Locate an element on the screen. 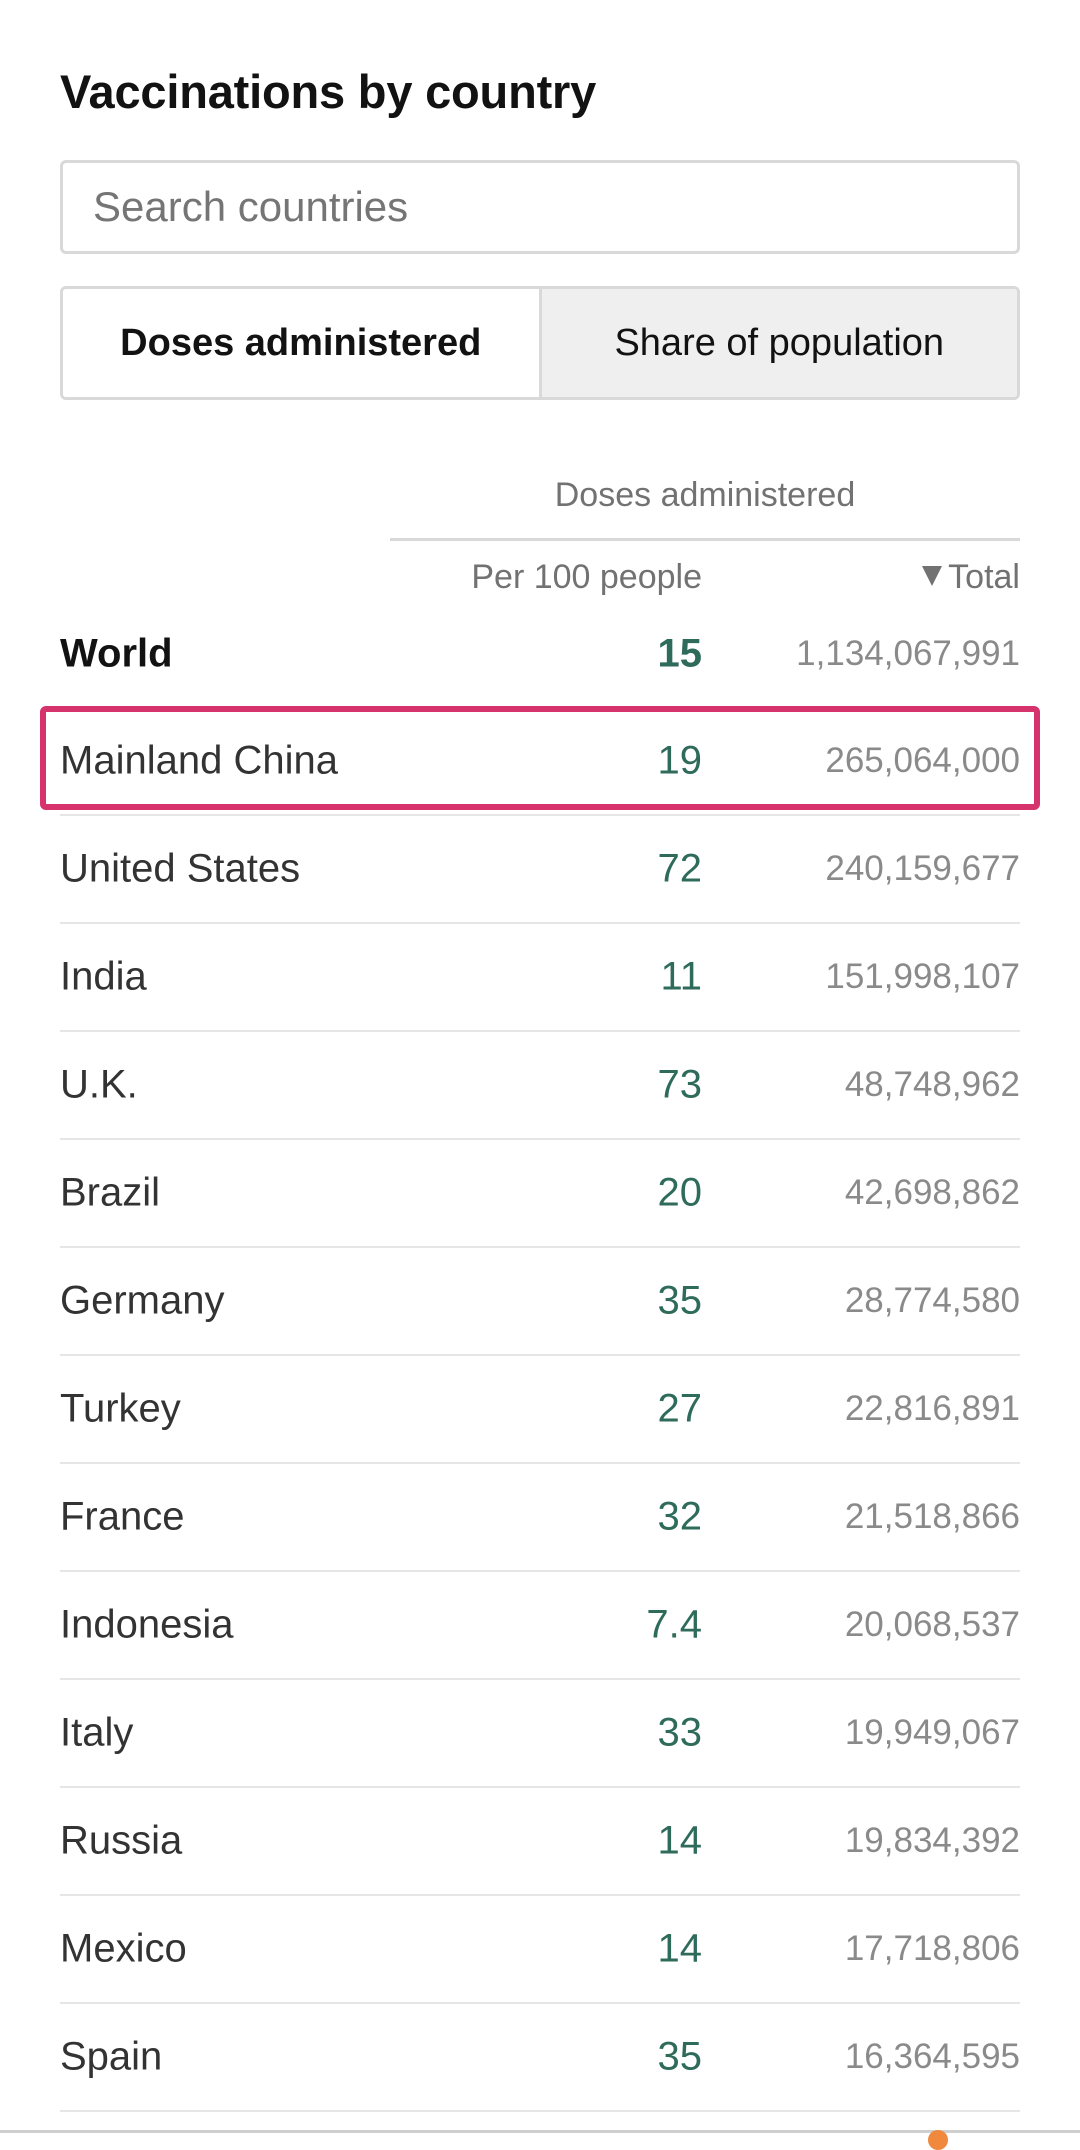 The image size is (1080, 2150). country-name: Mainland China is located at coordinates (199, 760).